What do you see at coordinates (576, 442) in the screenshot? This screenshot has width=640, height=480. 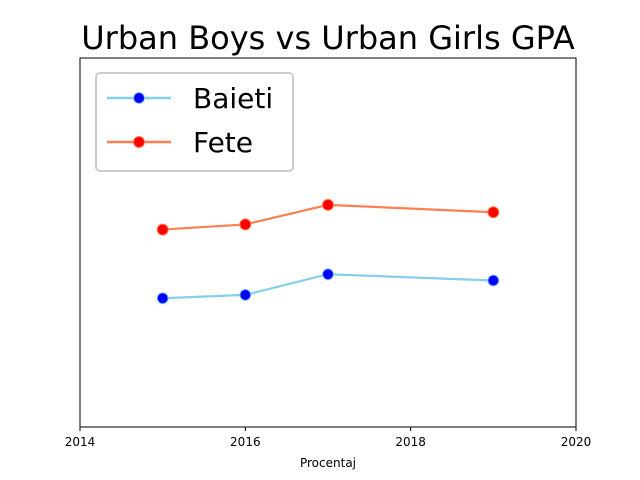 I see `x-tick-label: 2020` at bounding box center [576, 442].